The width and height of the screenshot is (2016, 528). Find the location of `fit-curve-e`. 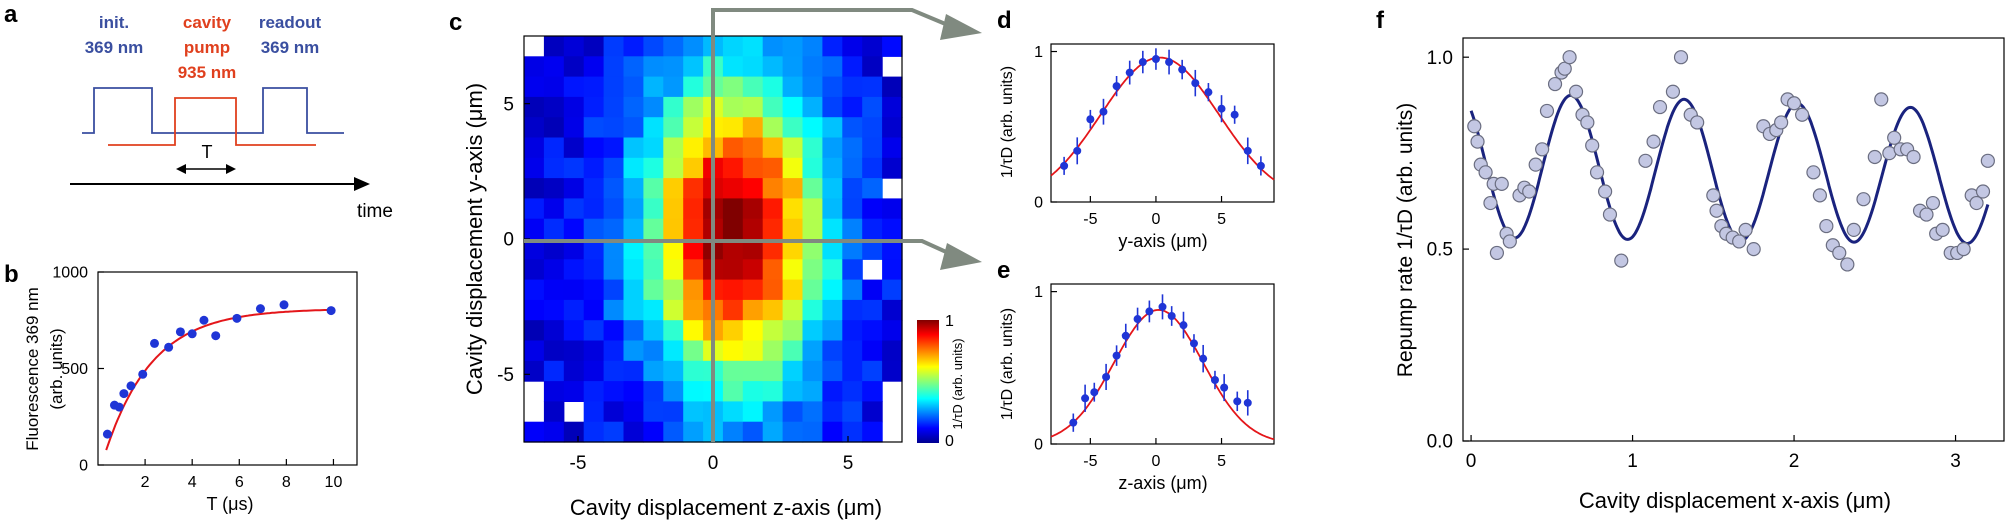

fit-curve-e is located at coordinates (1162, 374).